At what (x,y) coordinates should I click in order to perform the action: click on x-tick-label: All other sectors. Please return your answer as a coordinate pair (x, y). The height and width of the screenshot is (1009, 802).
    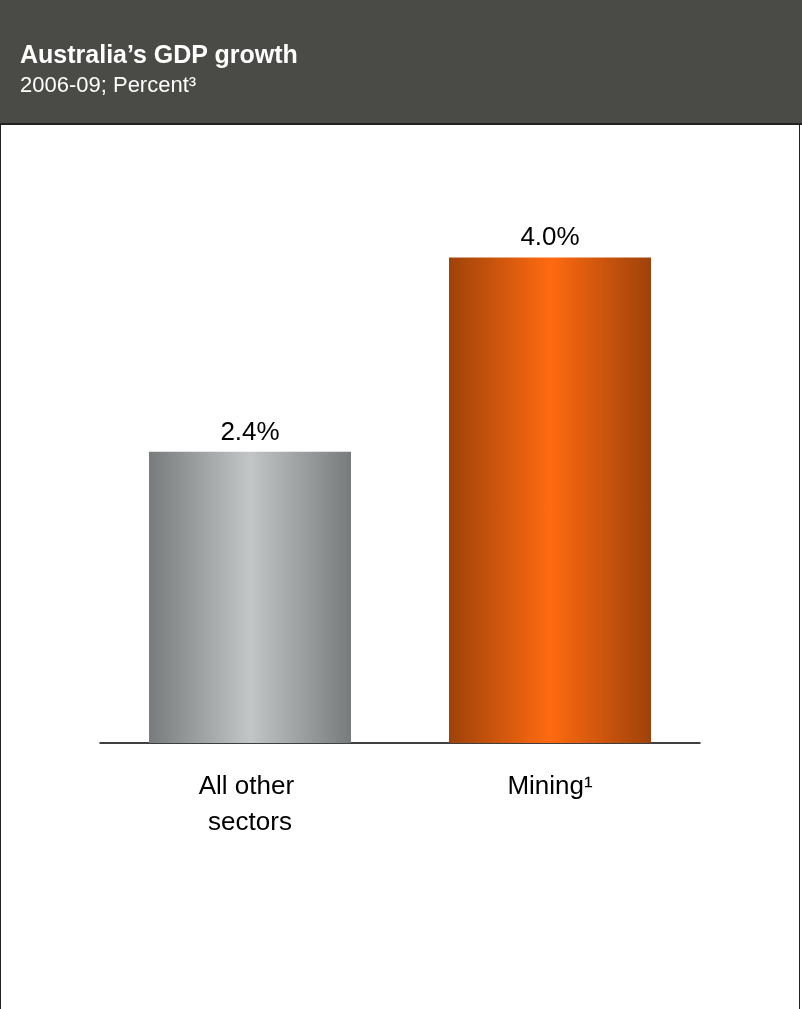
    Looking at the image, I should click on (250, 803).